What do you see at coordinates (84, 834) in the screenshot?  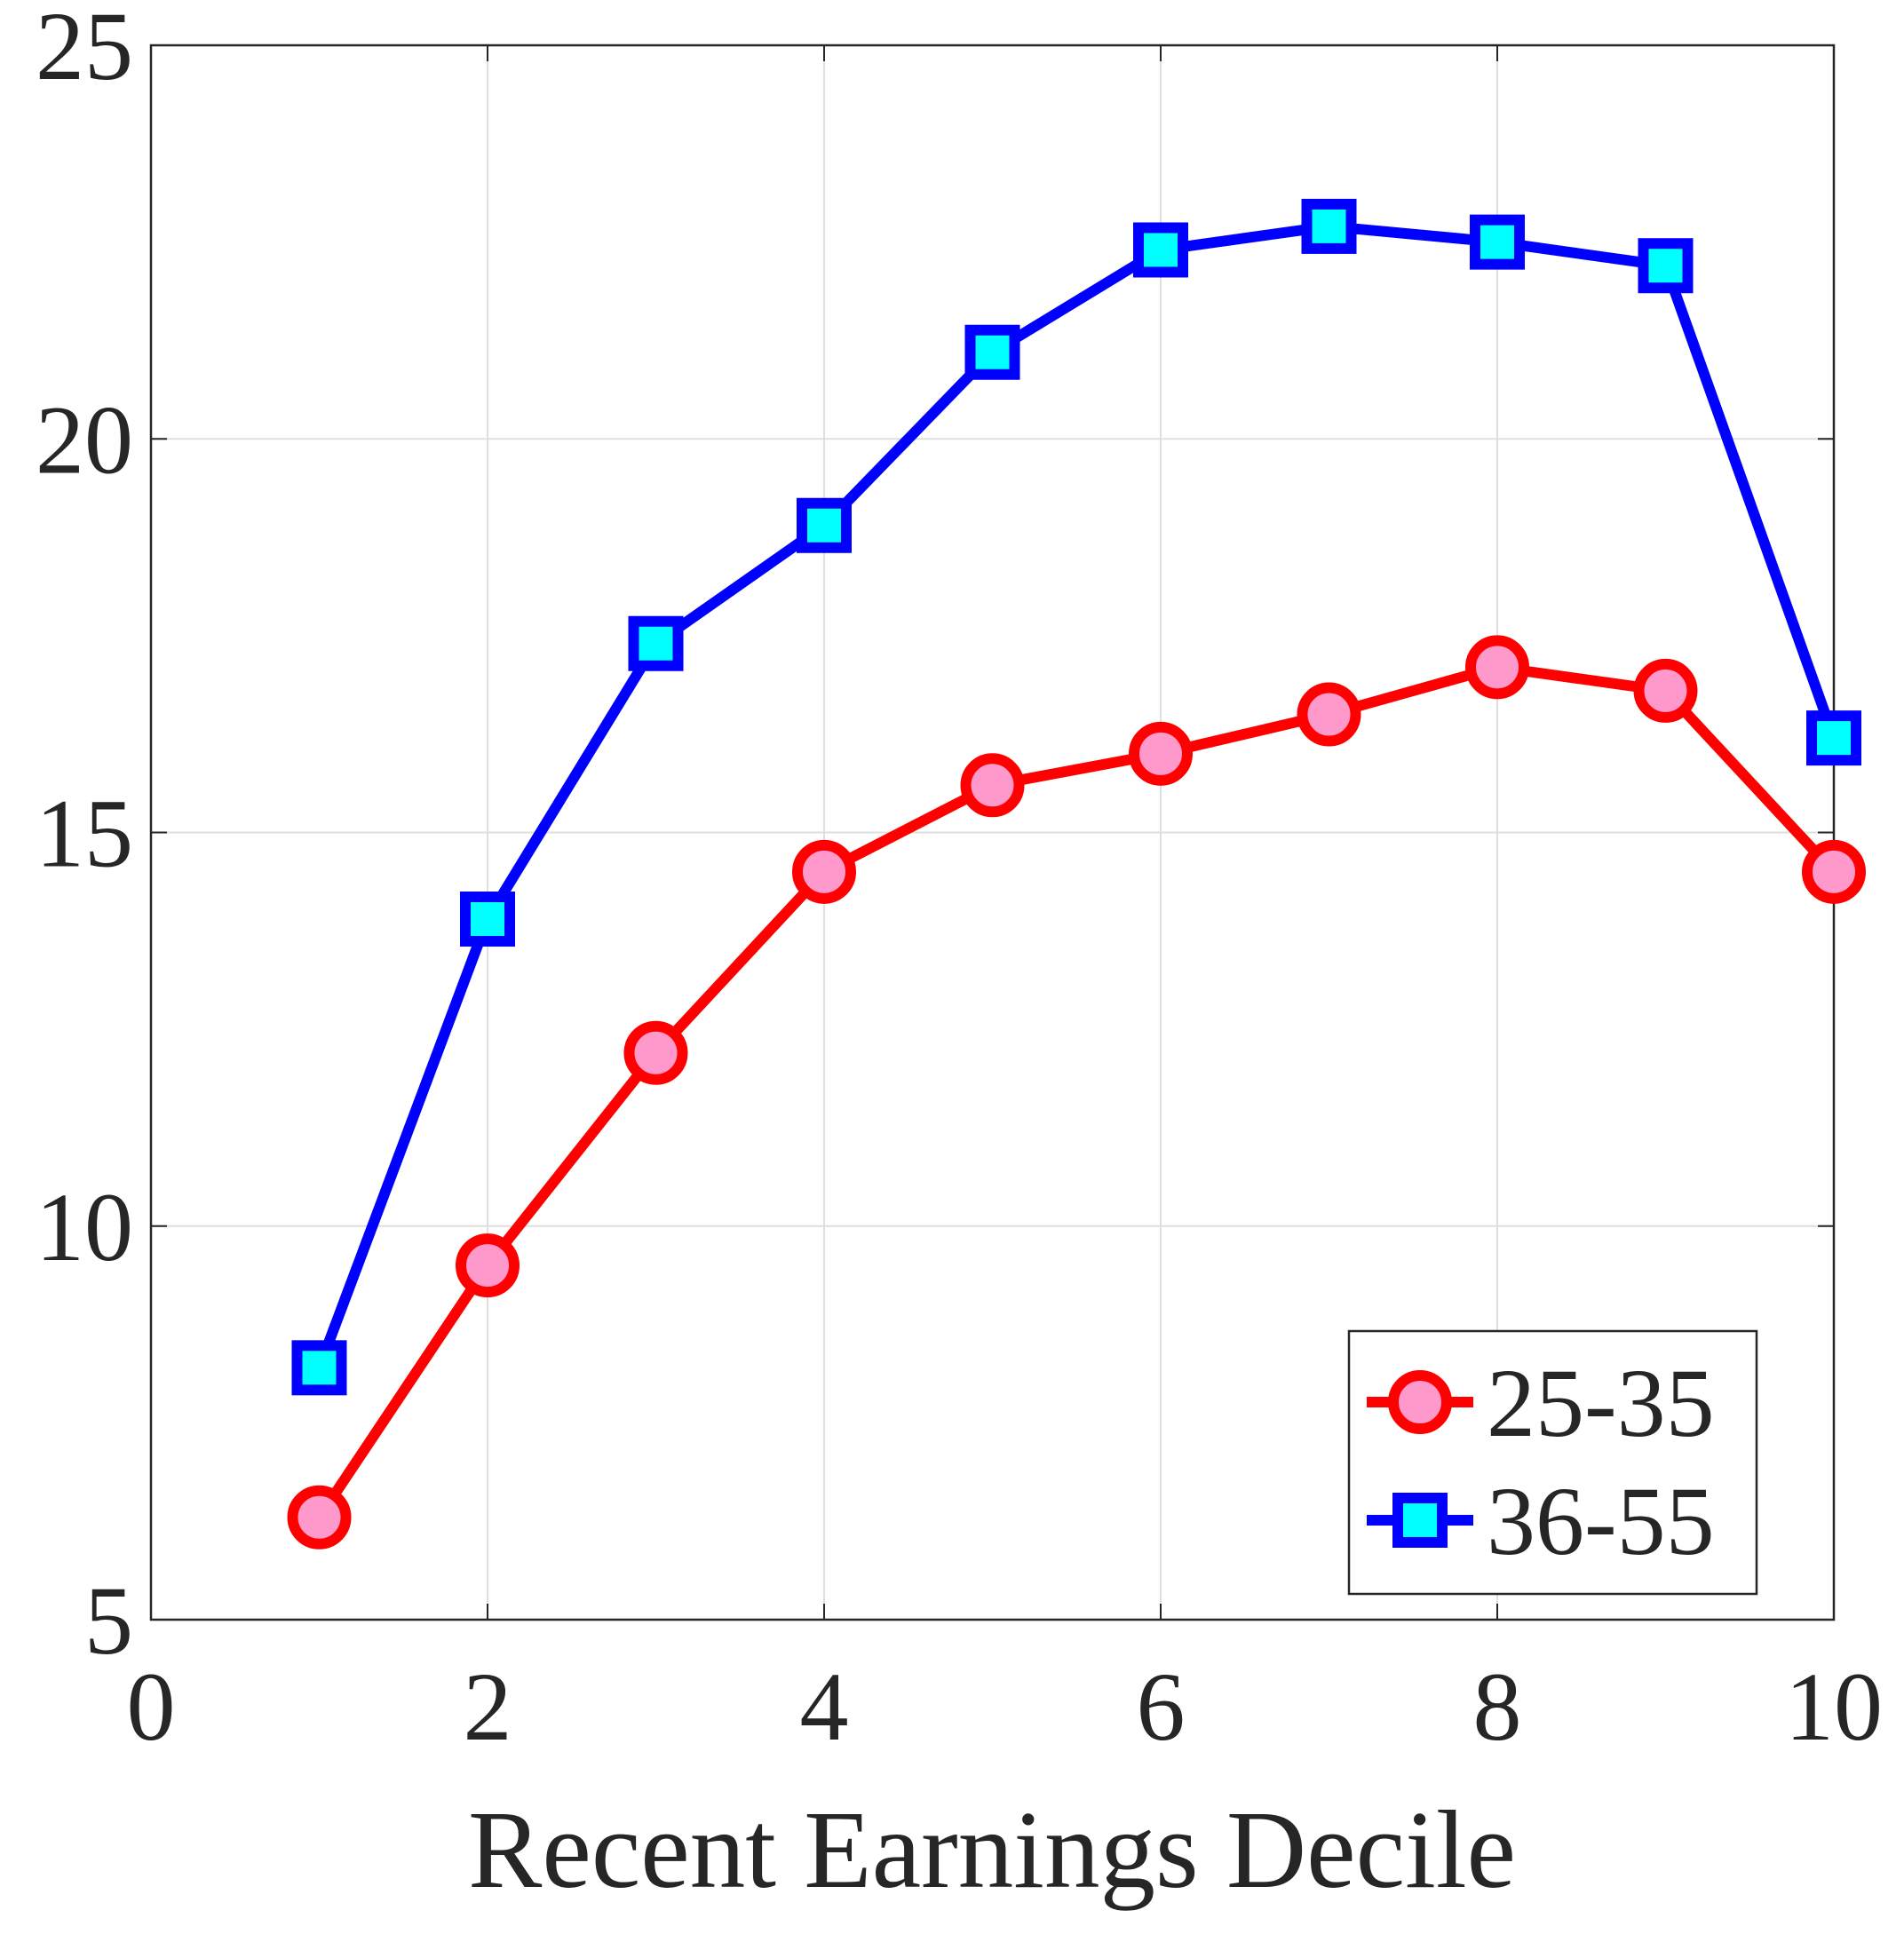 I see `y-tick-label: 15` at bounding box center [84, 834].